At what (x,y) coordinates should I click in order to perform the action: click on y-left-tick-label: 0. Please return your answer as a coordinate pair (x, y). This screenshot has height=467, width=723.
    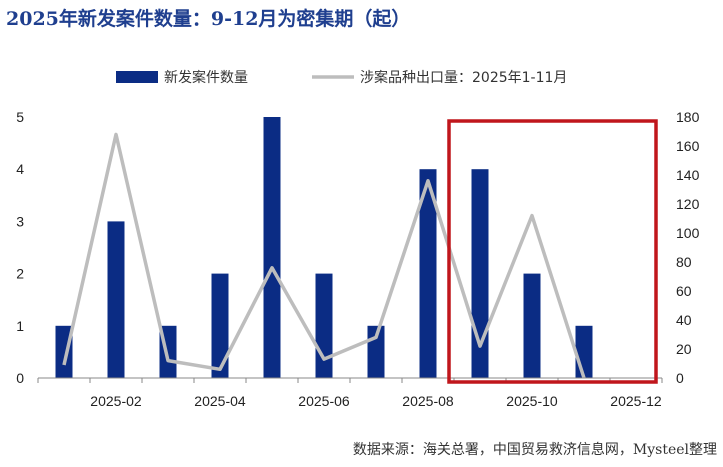
    Looking at the image, I should click on (20, 378).